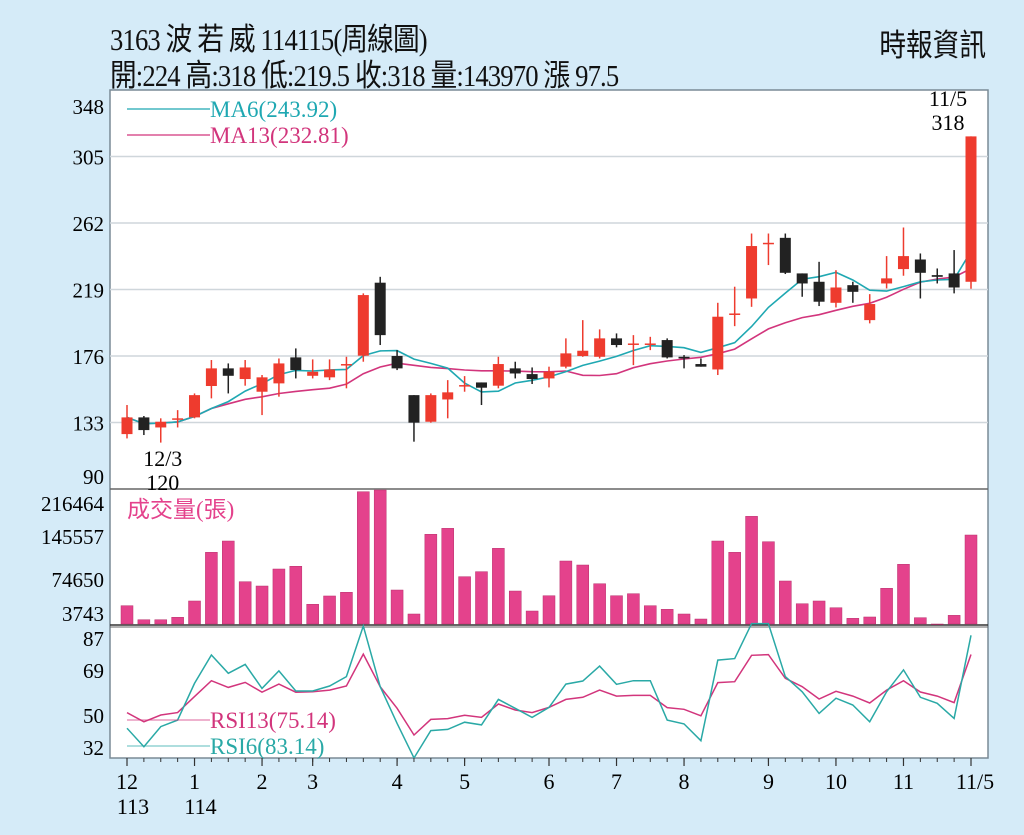 The image size is (1024, 835). I want to click on rsi6-line, so click(549, 691).